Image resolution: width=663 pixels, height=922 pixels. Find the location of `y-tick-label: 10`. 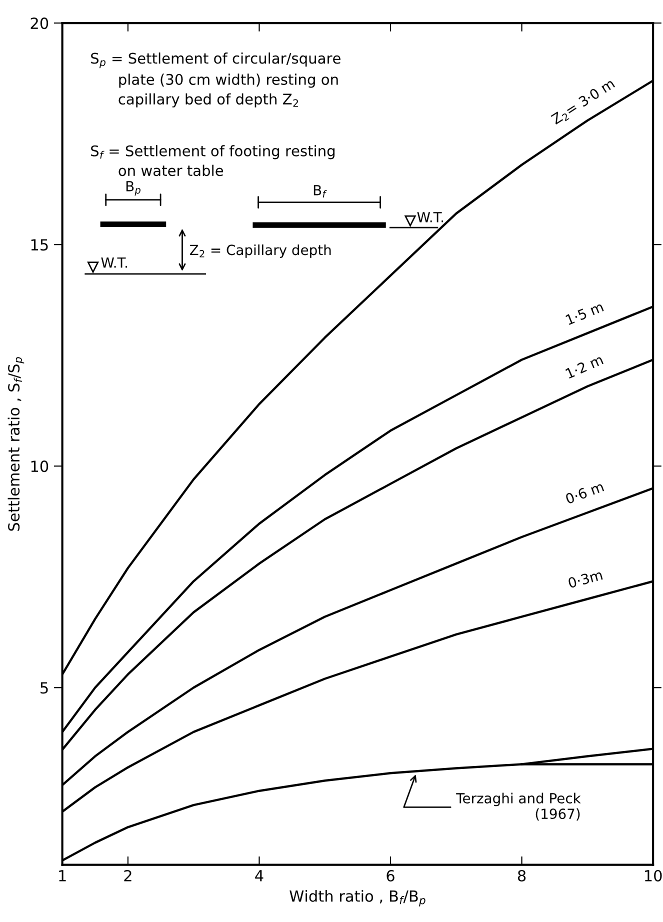

y-tick-label: 10 is located at coordinates (39, 466).